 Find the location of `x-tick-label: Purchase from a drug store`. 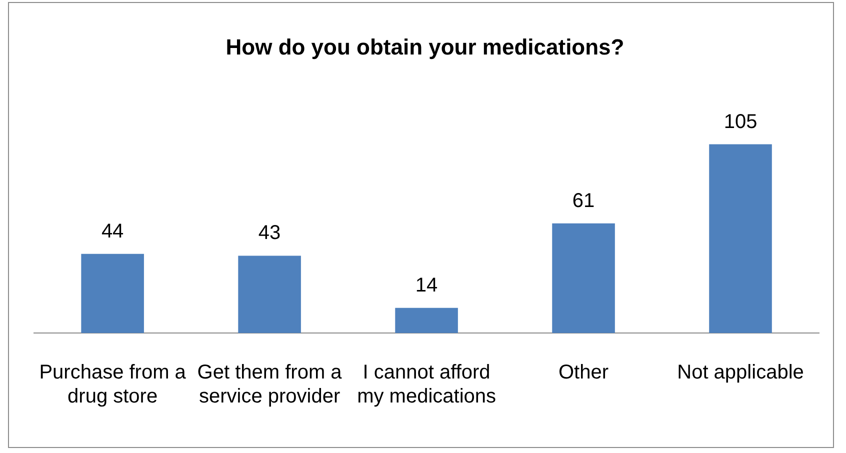

x-tick-label: Purchase from a drug store is located at coordinates (113, 385).